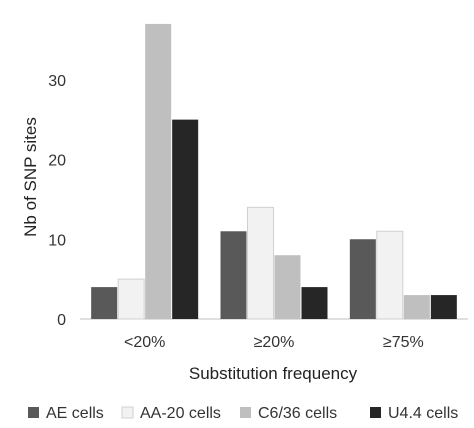  What do you see at coordinates (75, 413) in the screenshot?
I see `legend-label: AE cells` at bounding box center [75, 413].